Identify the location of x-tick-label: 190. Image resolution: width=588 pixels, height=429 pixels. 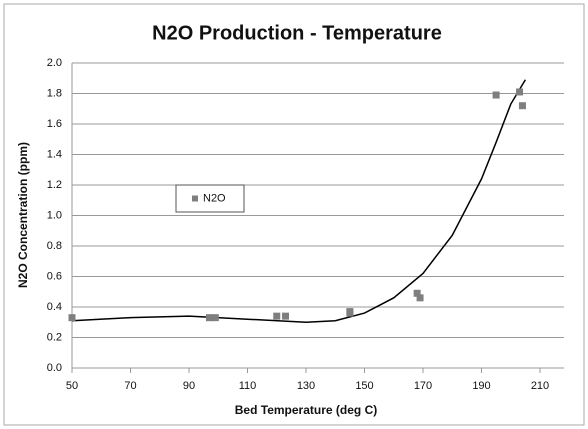
(481, 386).